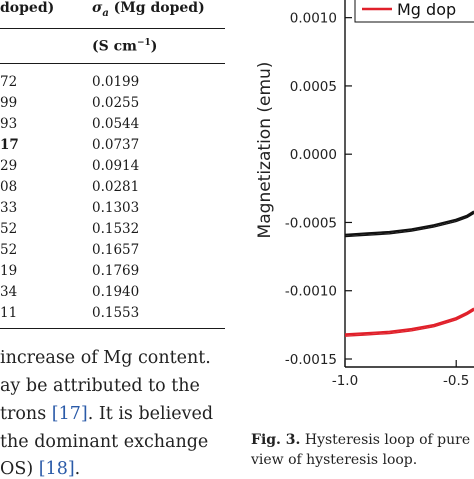 This screenshot has width=474, height=479. Describe the element at coordinates (114, 46) in the screenshot. I see `unit-text: (S cm` at that location.